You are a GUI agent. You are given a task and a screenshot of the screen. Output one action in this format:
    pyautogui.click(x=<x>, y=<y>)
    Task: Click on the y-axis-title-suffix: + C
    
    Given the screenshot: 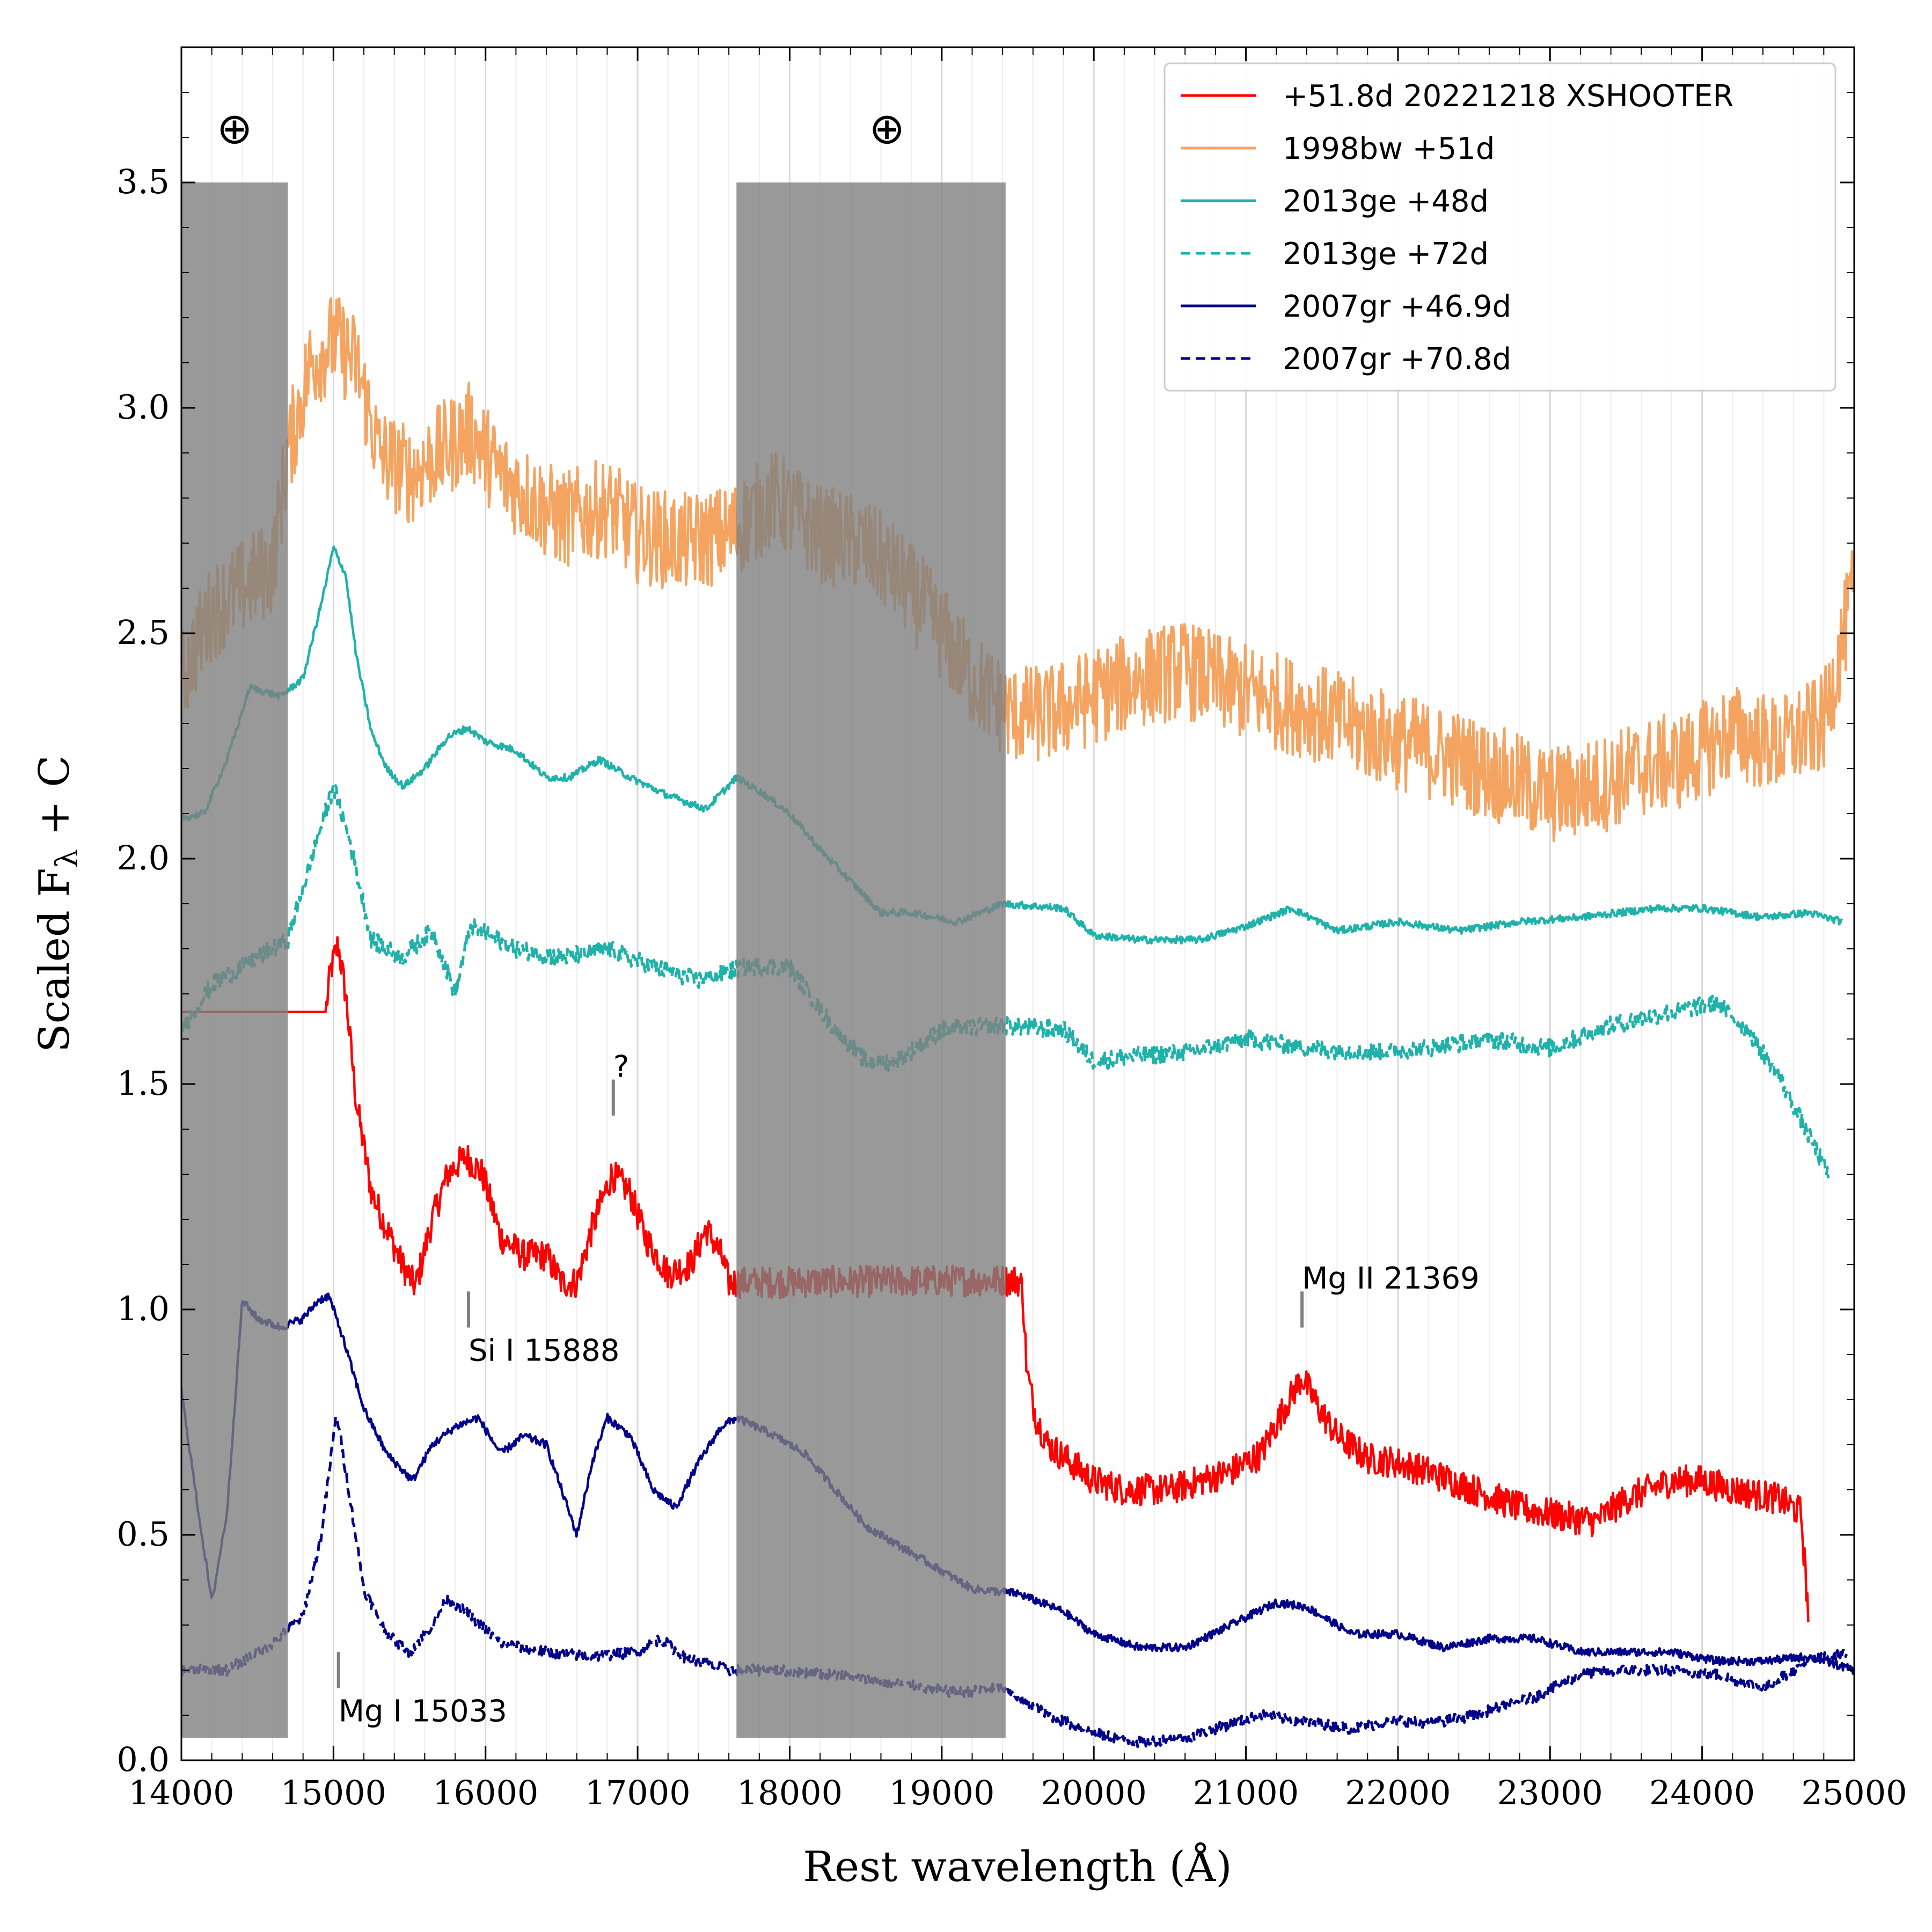 What is the action you would take?
    pyautogui.click(x=55, y=802)
    